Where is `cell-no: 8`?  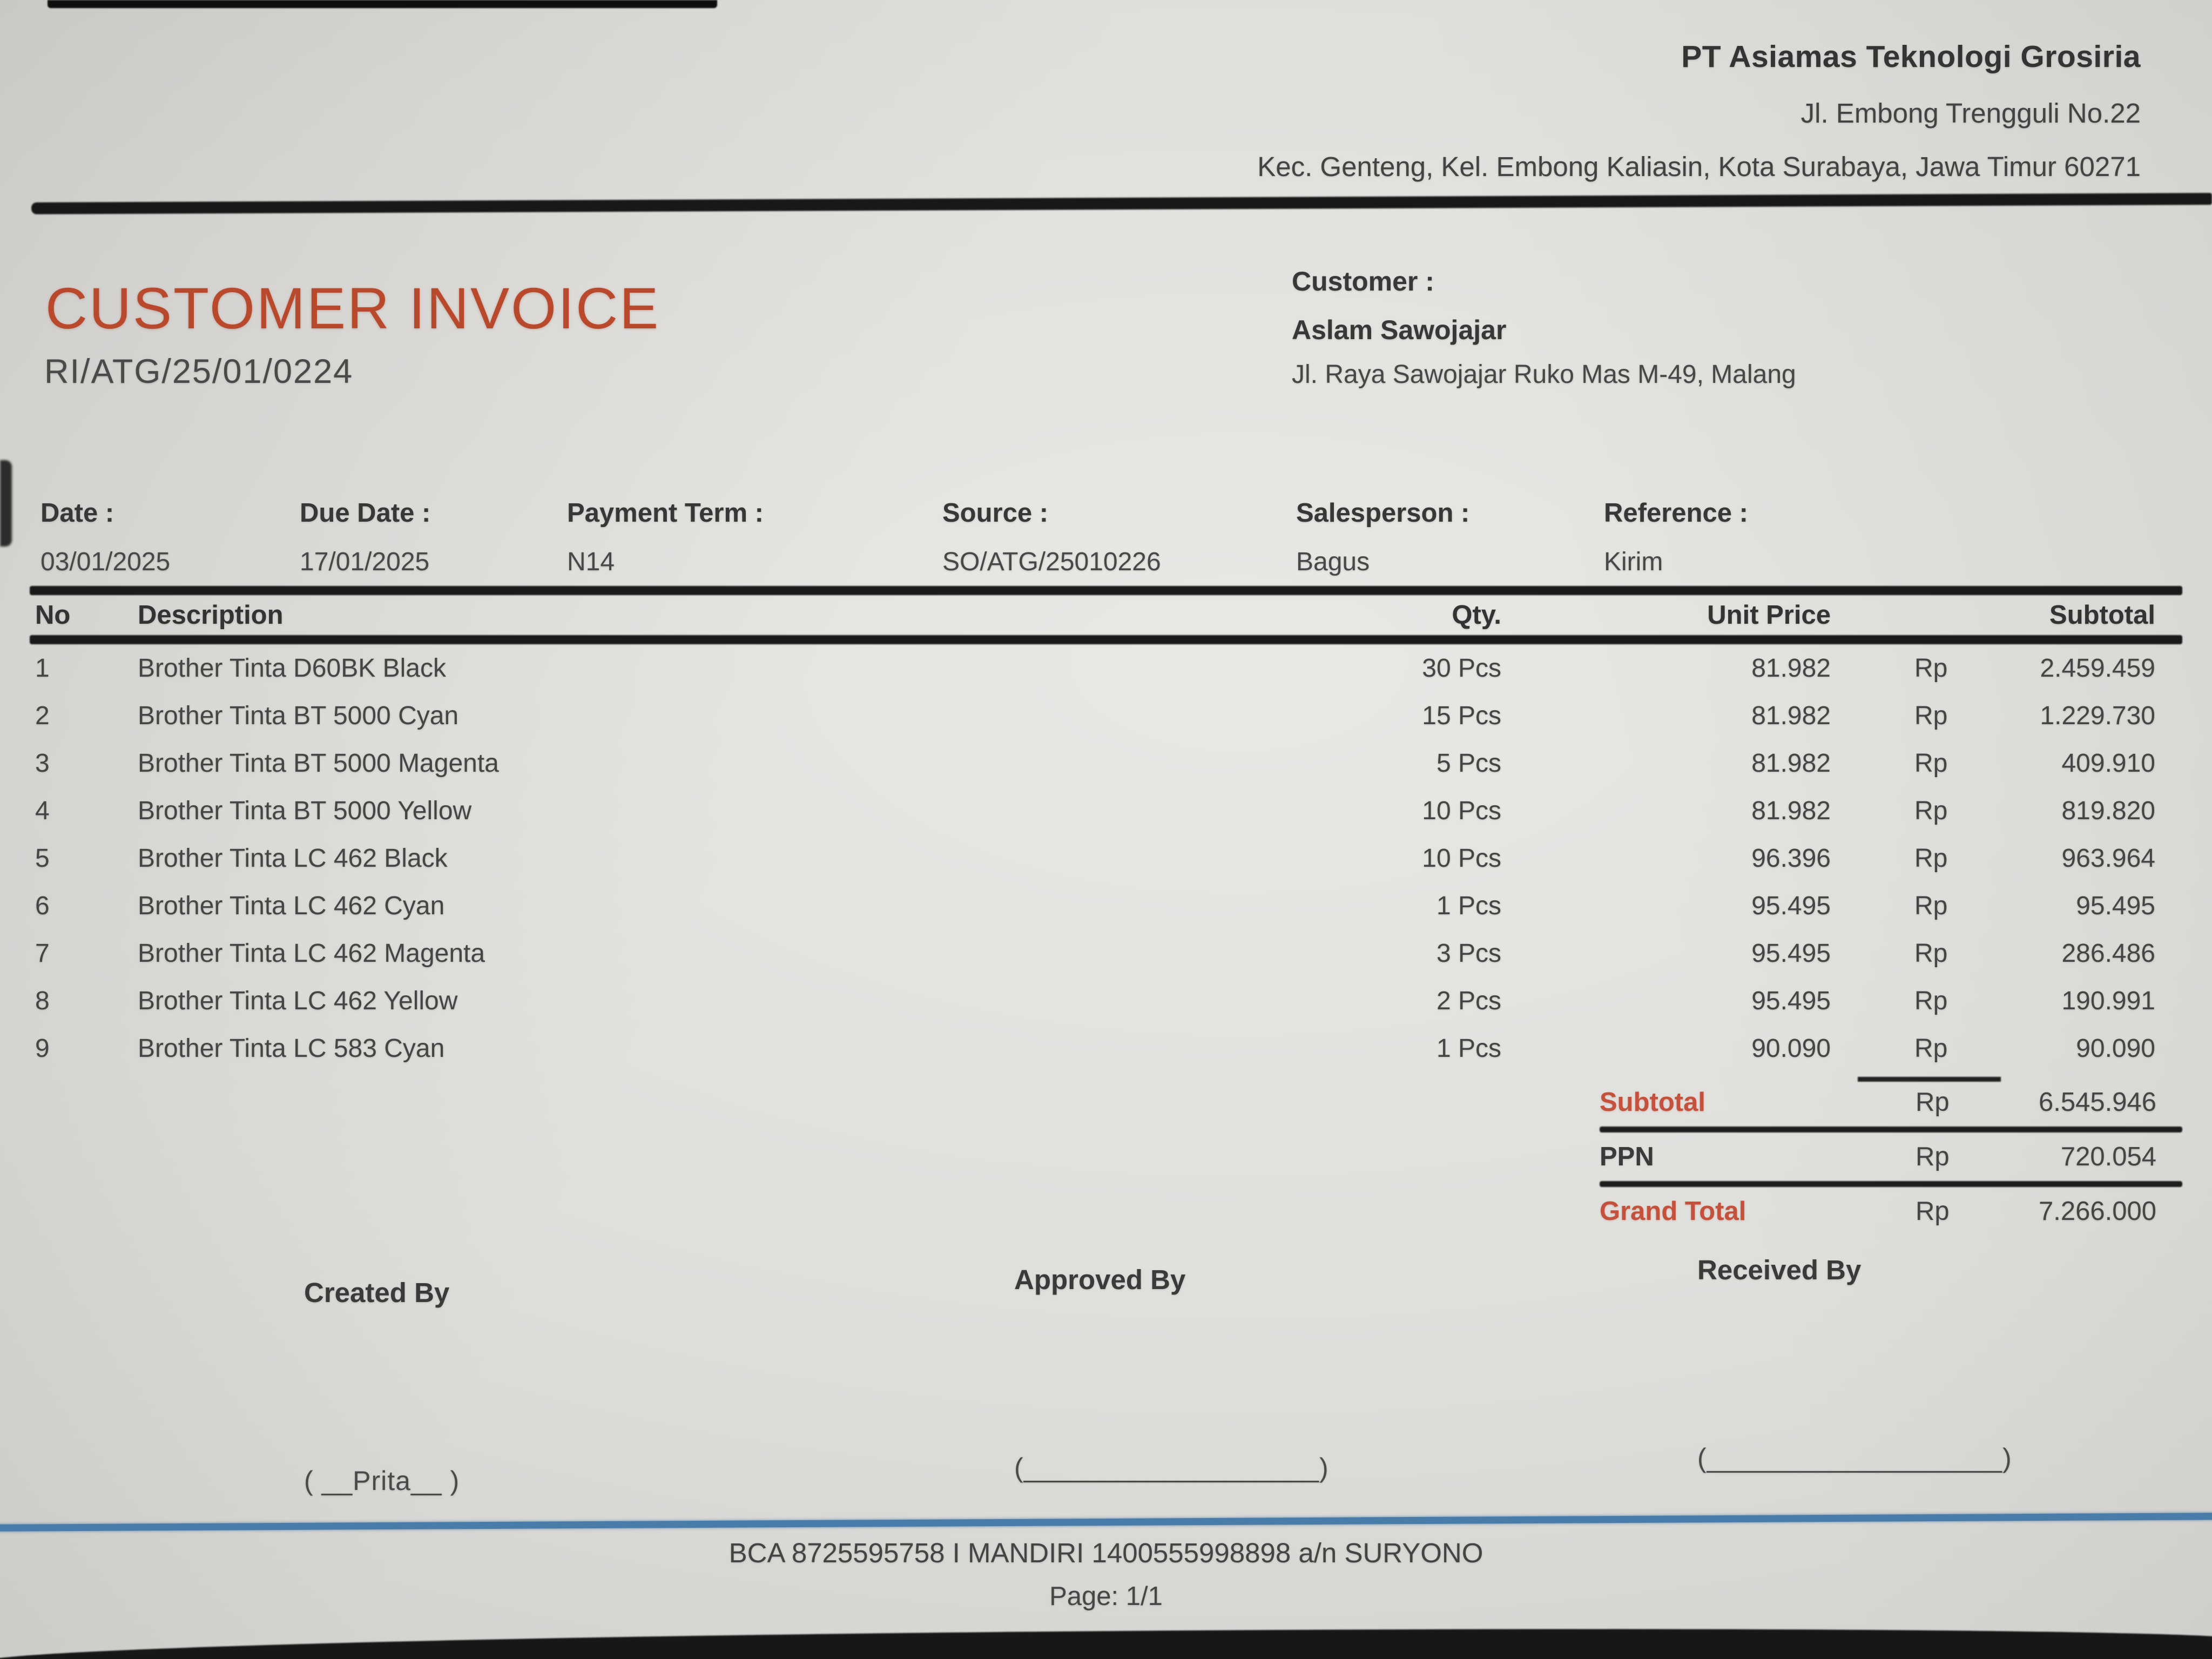
cell-no: 8 is located at coordinates (42, 1000).